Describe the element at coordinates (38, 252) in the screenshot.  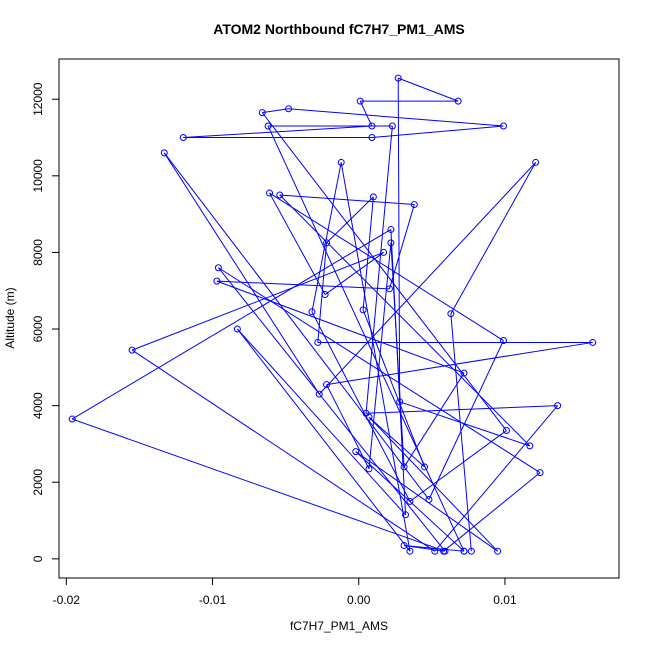
I see `y-tick-label: 8000` at that location.